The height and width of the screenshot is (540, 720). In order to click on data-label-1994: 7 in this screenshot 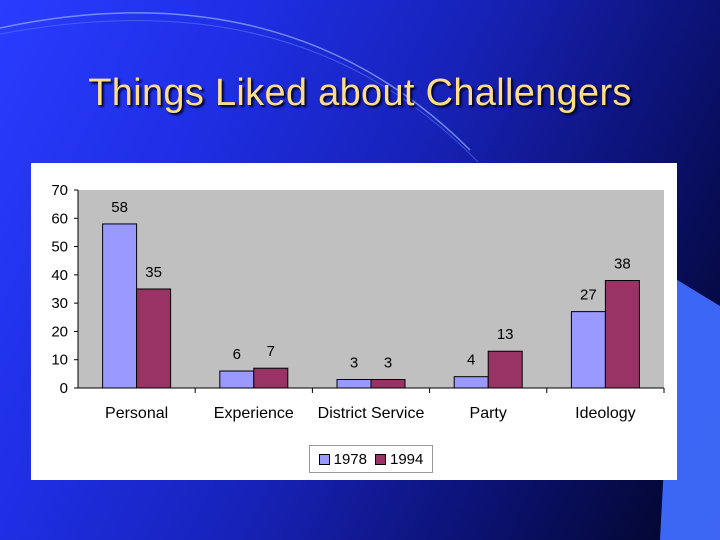, I will do `click(271, 351)`.